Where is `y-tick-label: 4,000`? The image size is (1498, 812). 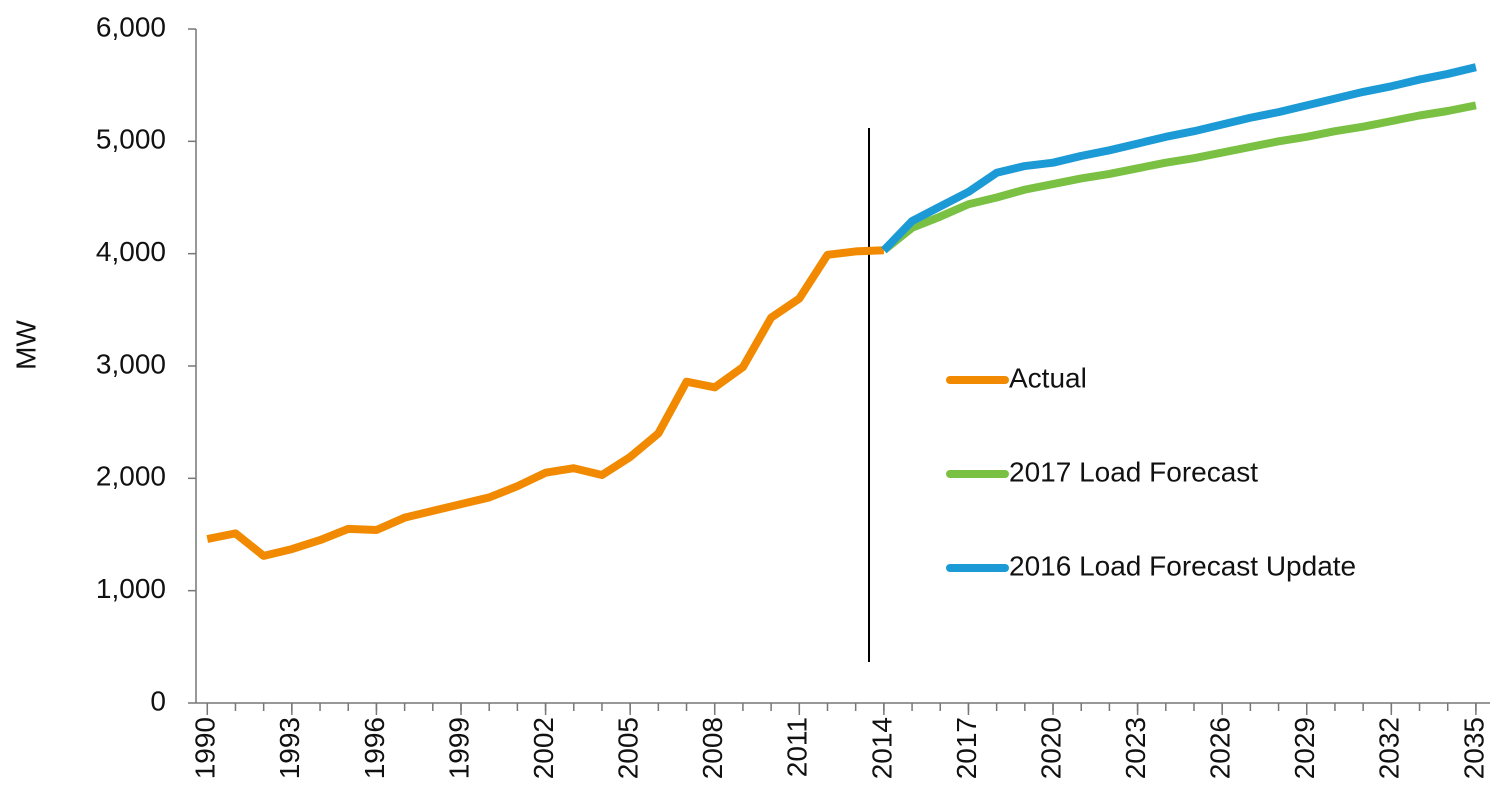
y-tick-label: 4,000 is located at coordinates (131, 251).